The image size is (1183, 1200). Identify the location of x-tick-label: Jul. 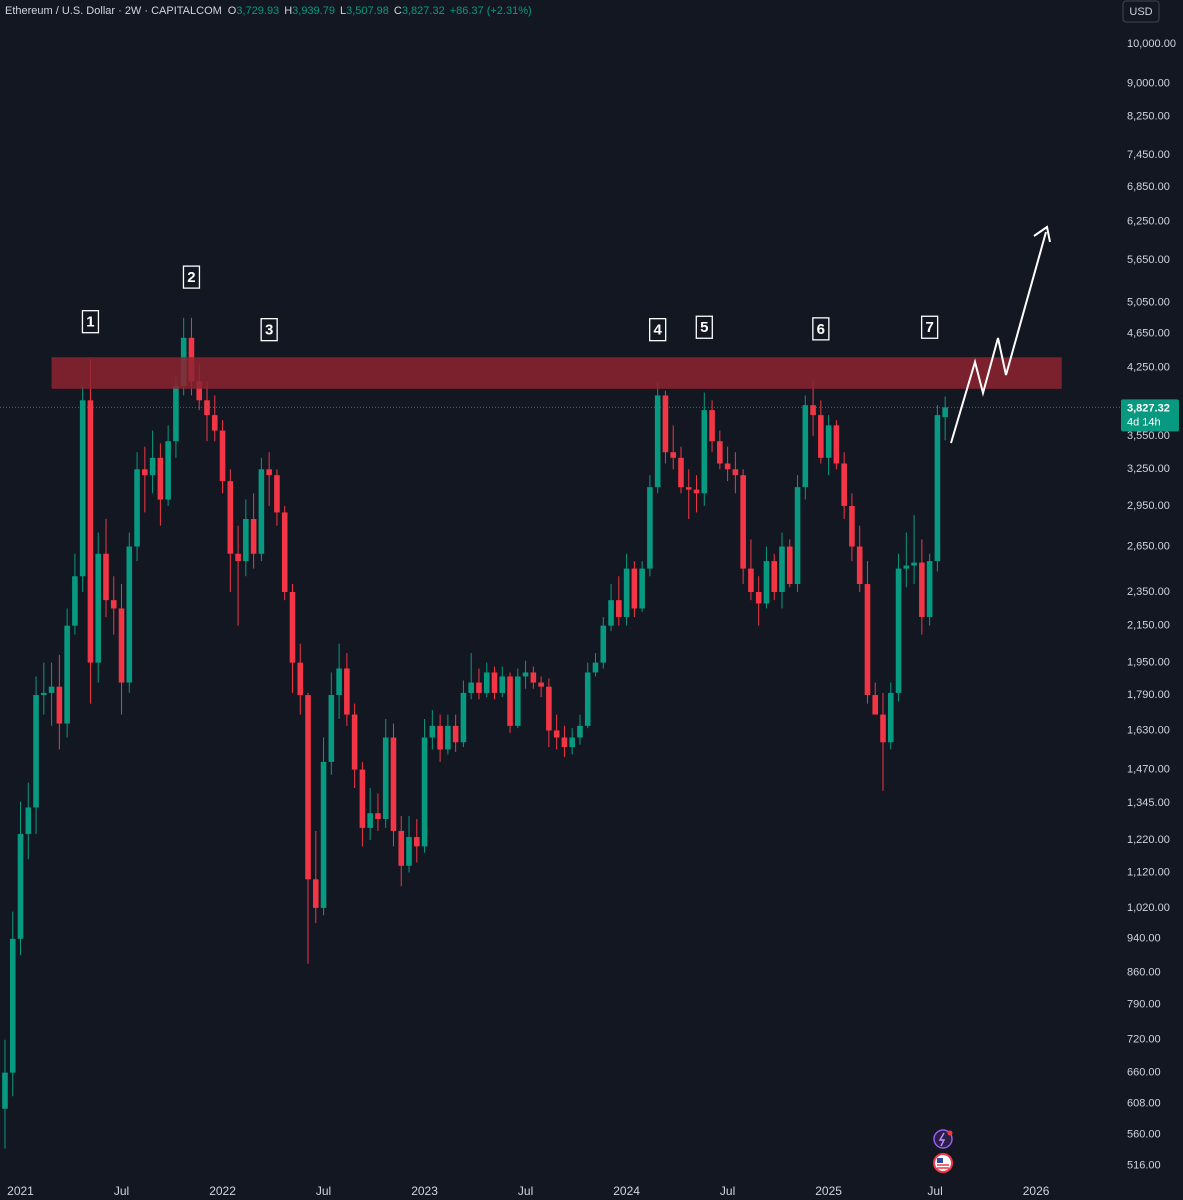
(525, 1191).